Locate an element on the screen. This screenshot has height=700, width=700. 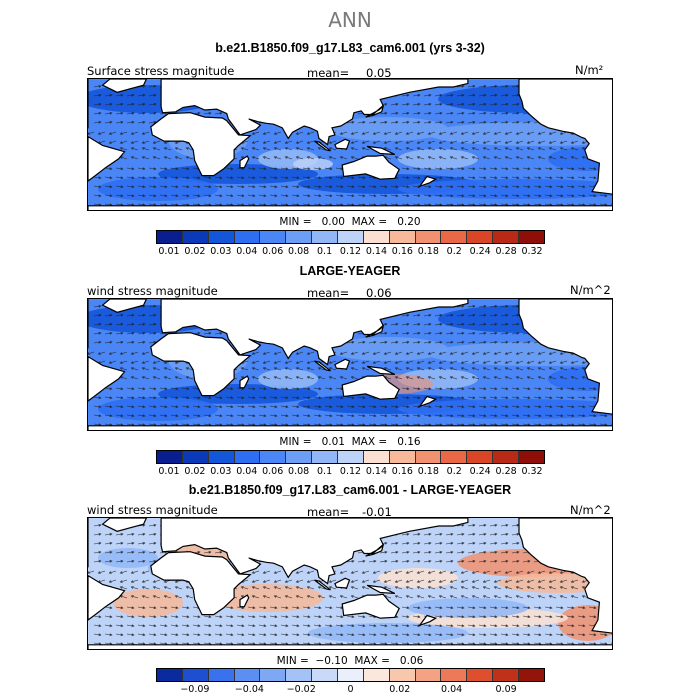
map-model is located at coordinates (350, 144).